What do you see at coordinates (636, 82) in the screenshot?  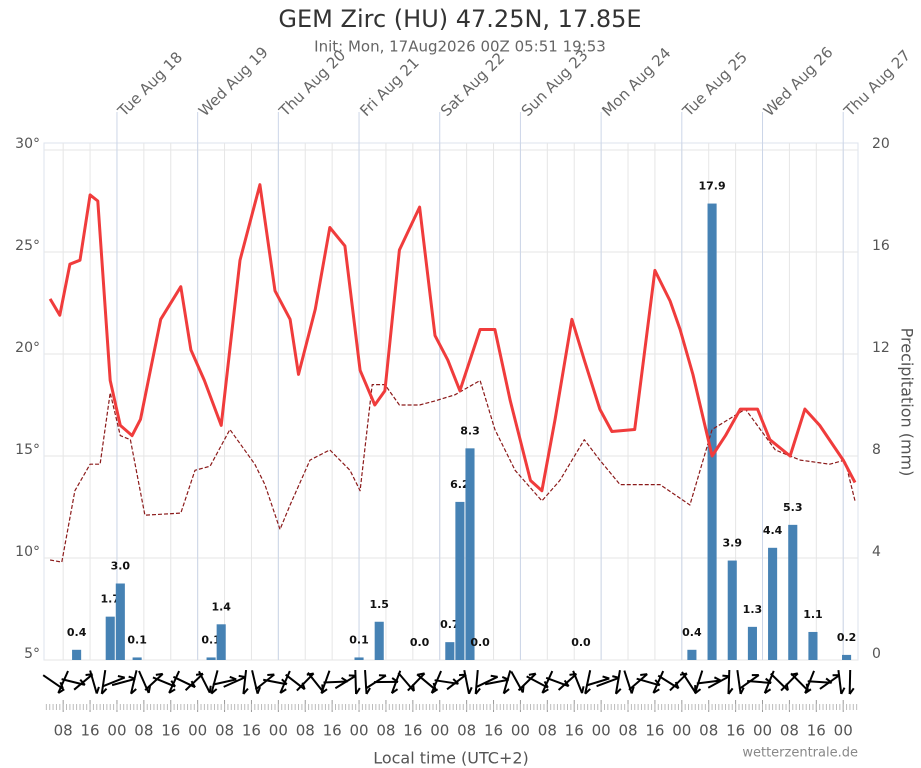 I see `x2-tick-label: Mon Aug 24` at bounding box center [636, 82].